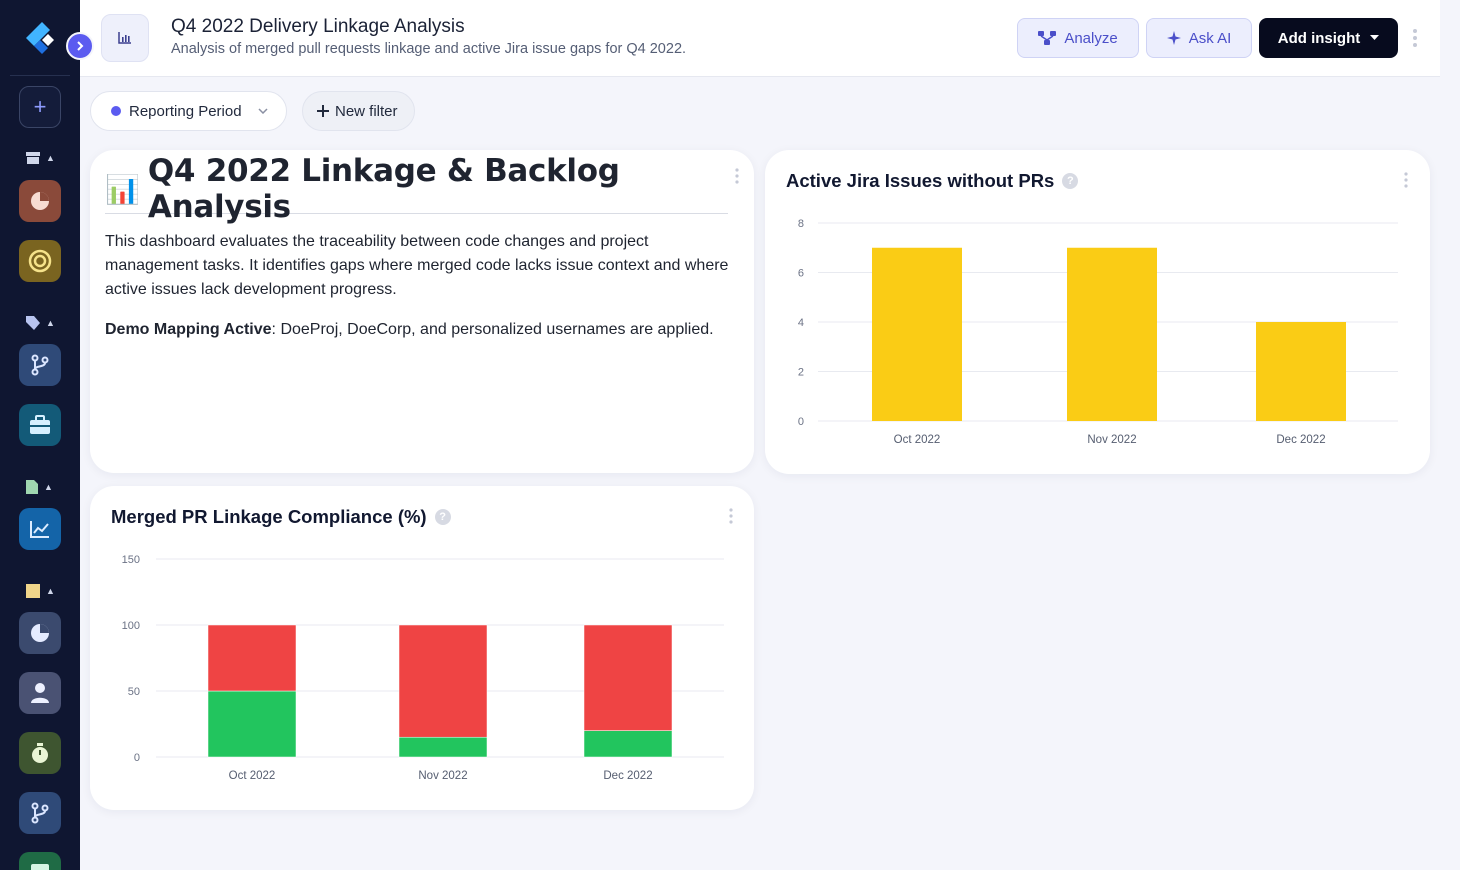 The width and height of the screenshot is (1460, 870). What do you see at coordinates (131, 626) in the screenshot?
I see `y-tick-label: 100` at bounding box center [131, 626].